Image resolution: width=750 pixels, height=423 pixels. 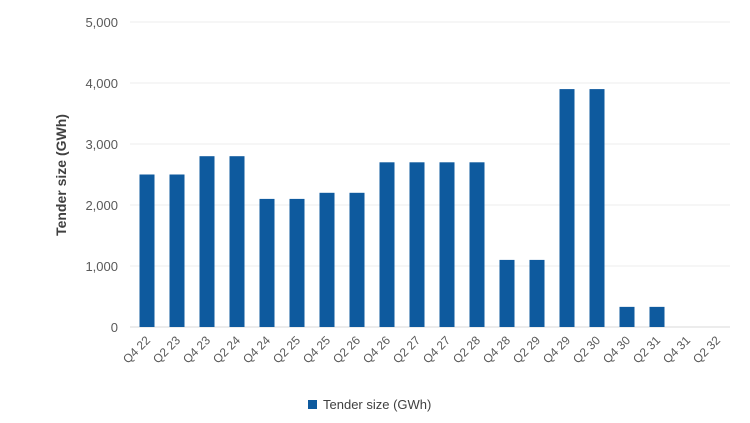 I want to click on x-tick-label: Q4 30, so click(x=616, y=349).